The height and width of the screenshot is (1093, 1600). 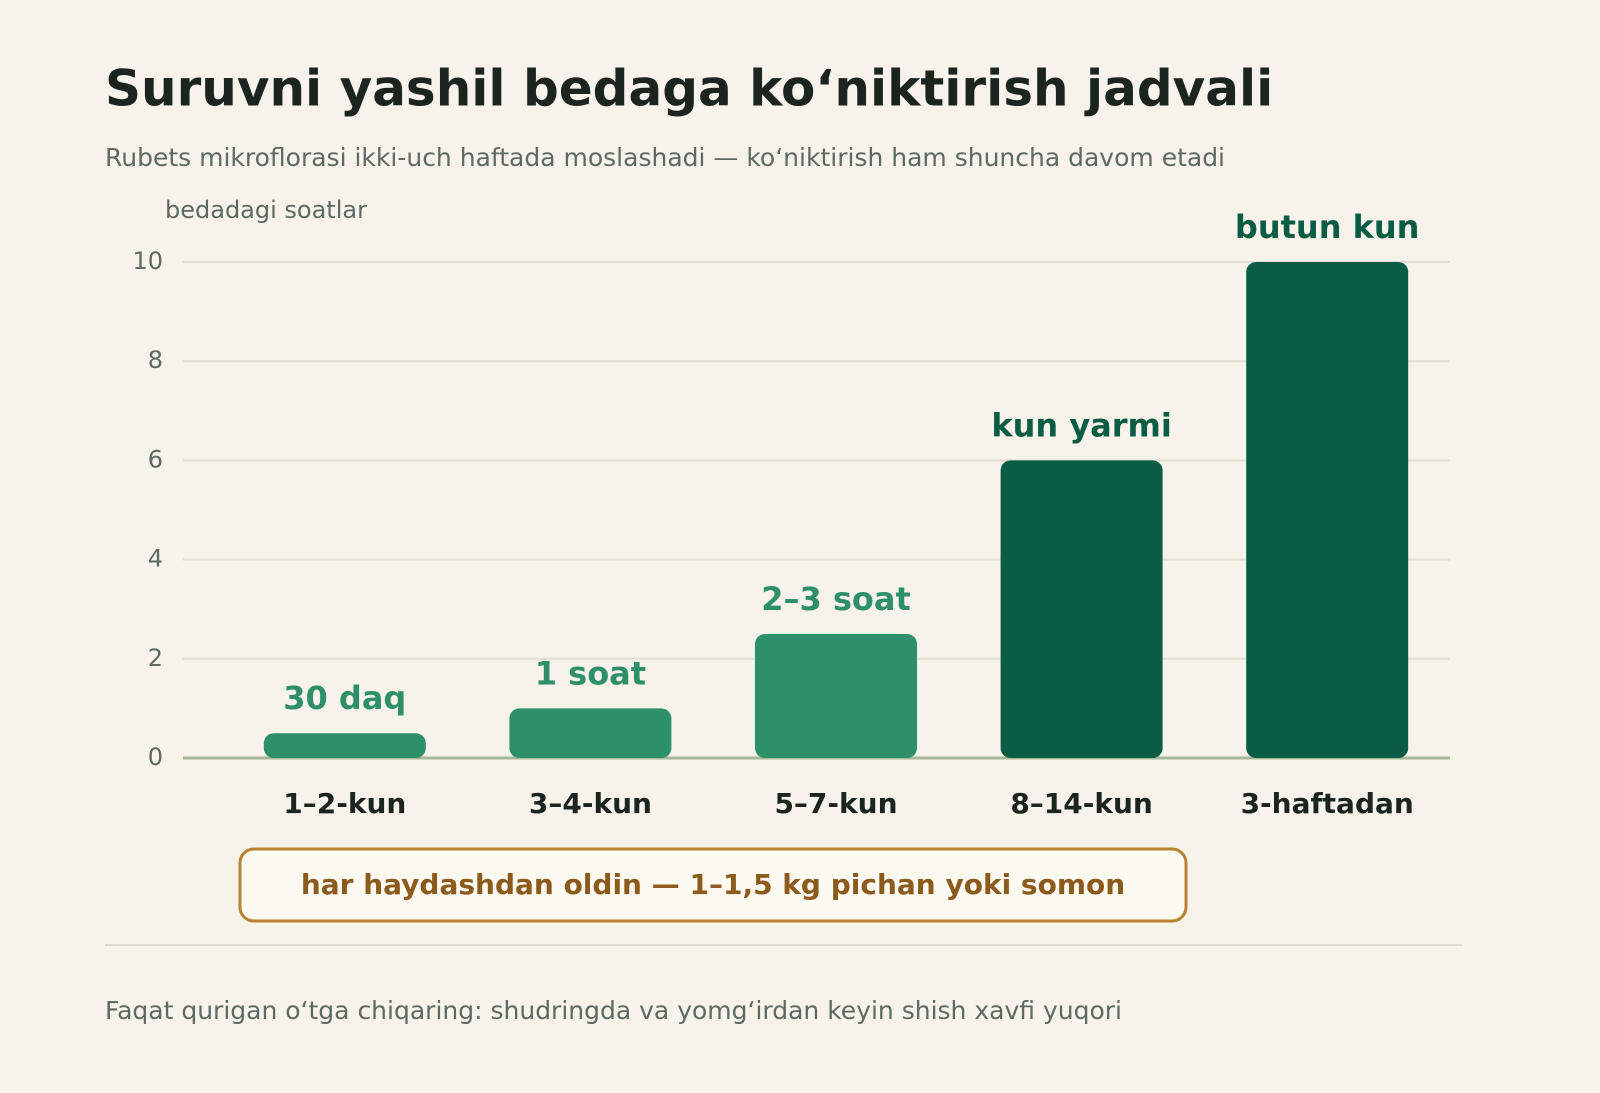 What do you see at coordinates (1081, 803) in the screenshot?
I see `x-tick-label: 8–14-kun` at bounding box center [1081, 803].